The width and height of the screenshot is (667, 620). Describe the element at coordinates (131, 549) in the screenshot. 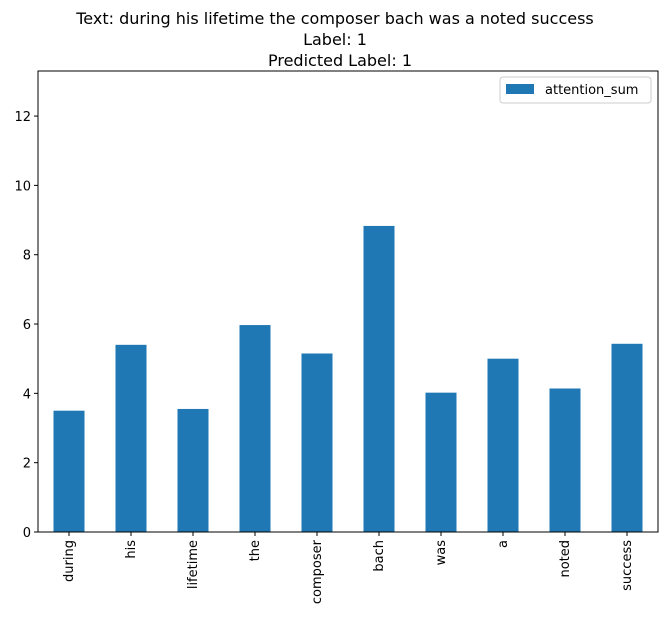

I see `x-tick-label-his: his` at that location.